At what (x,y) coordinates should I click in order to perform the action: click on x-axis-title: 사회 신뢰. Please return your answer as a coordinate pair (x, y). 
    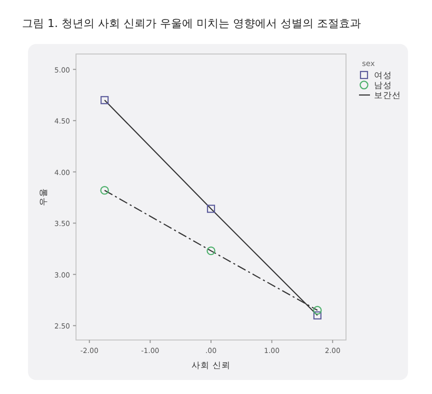
    Looking at the image, I should click on (211, 366).